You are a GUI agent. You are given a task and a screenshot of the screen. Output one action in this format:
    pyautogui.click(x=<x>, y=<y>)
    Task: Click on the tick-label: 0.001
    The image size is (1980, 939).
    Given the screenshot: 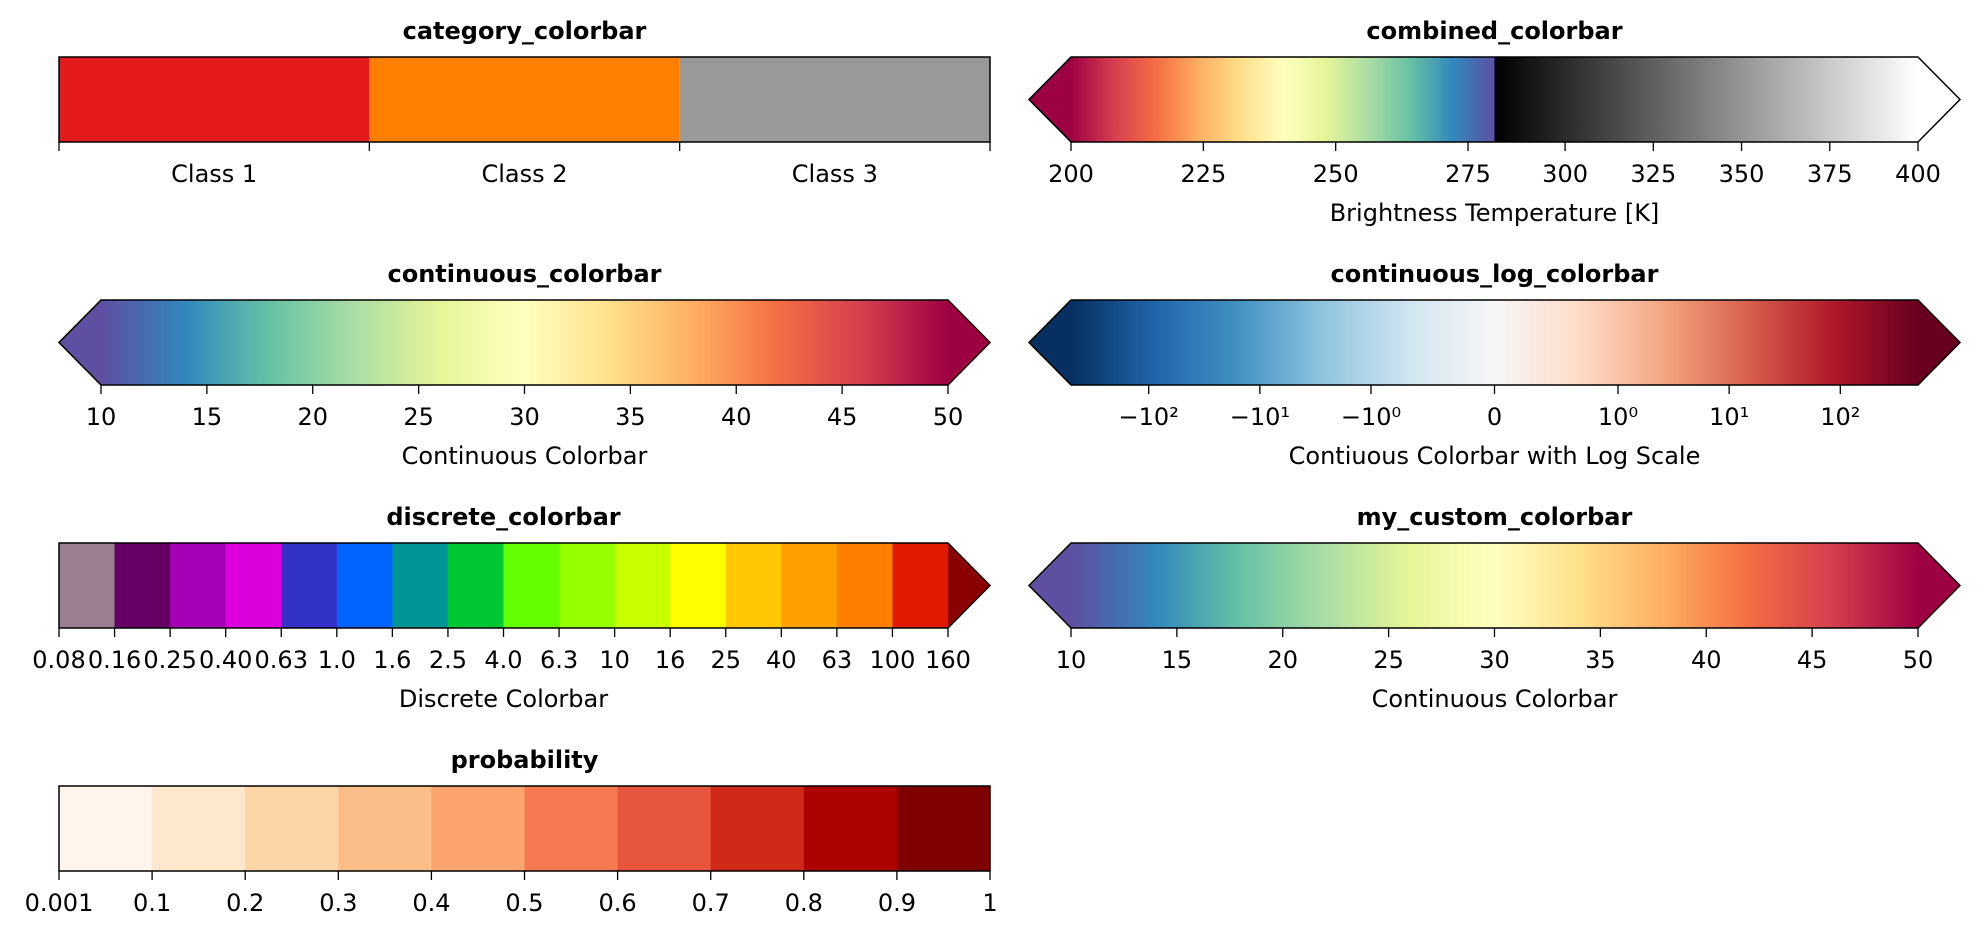 What is the action you would take?
    pyautogui.click(x=59, y=903)
    